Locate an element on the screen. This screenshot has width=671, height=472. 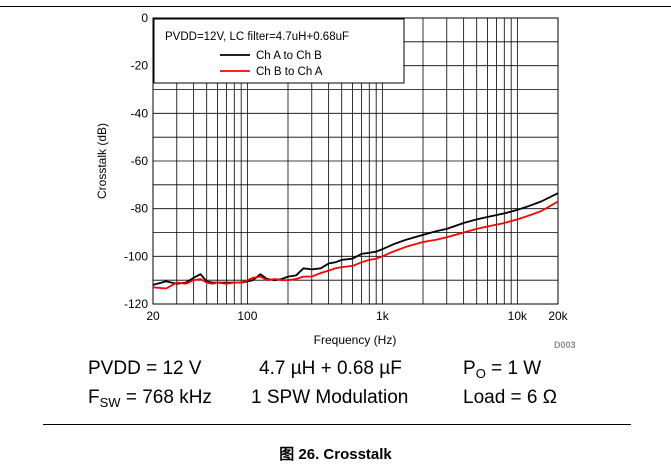
x-tick-label: 20 is located at coordinates (153, 316).